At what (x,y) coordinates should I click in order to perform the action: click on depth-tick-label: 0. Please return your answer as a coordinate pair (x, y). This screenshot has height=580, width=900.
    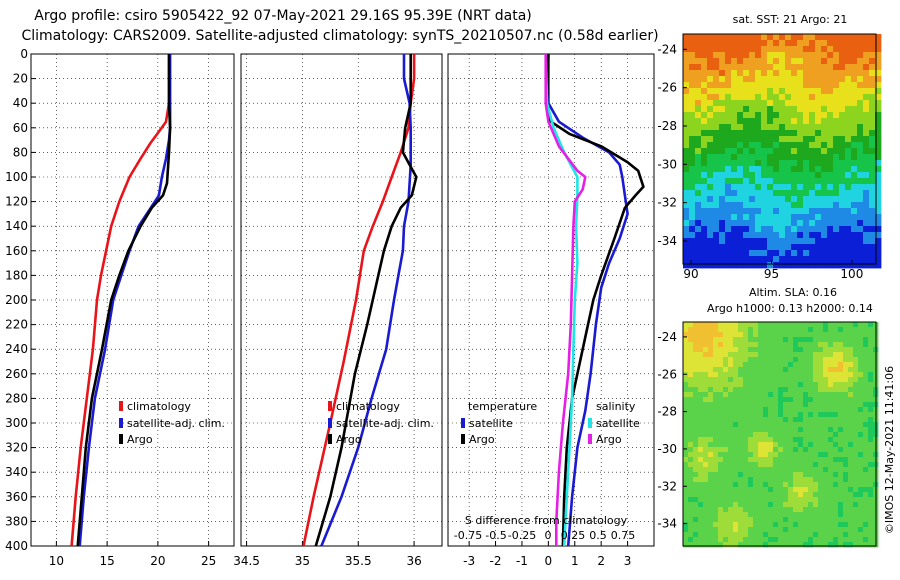
    Looking at the image, I should click on (24, 54).